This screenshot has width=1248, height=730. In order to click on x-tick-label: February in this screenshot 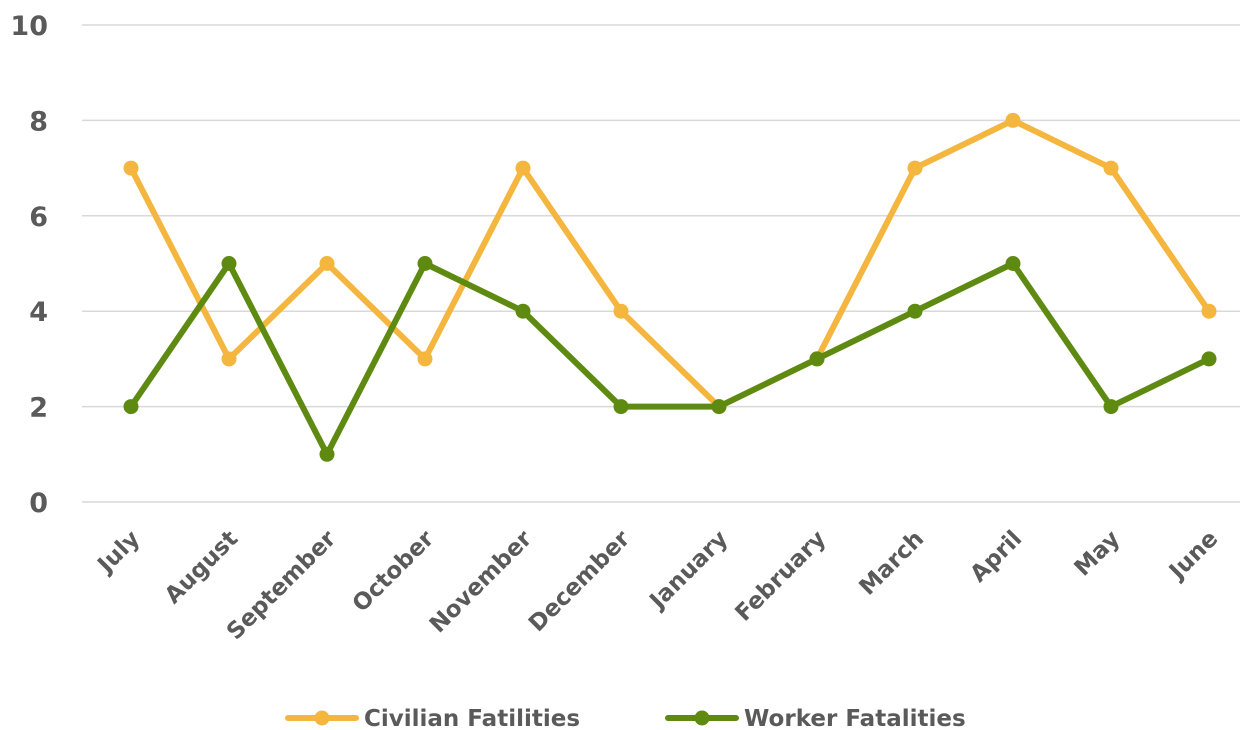, I will do `click(781, 576)`.